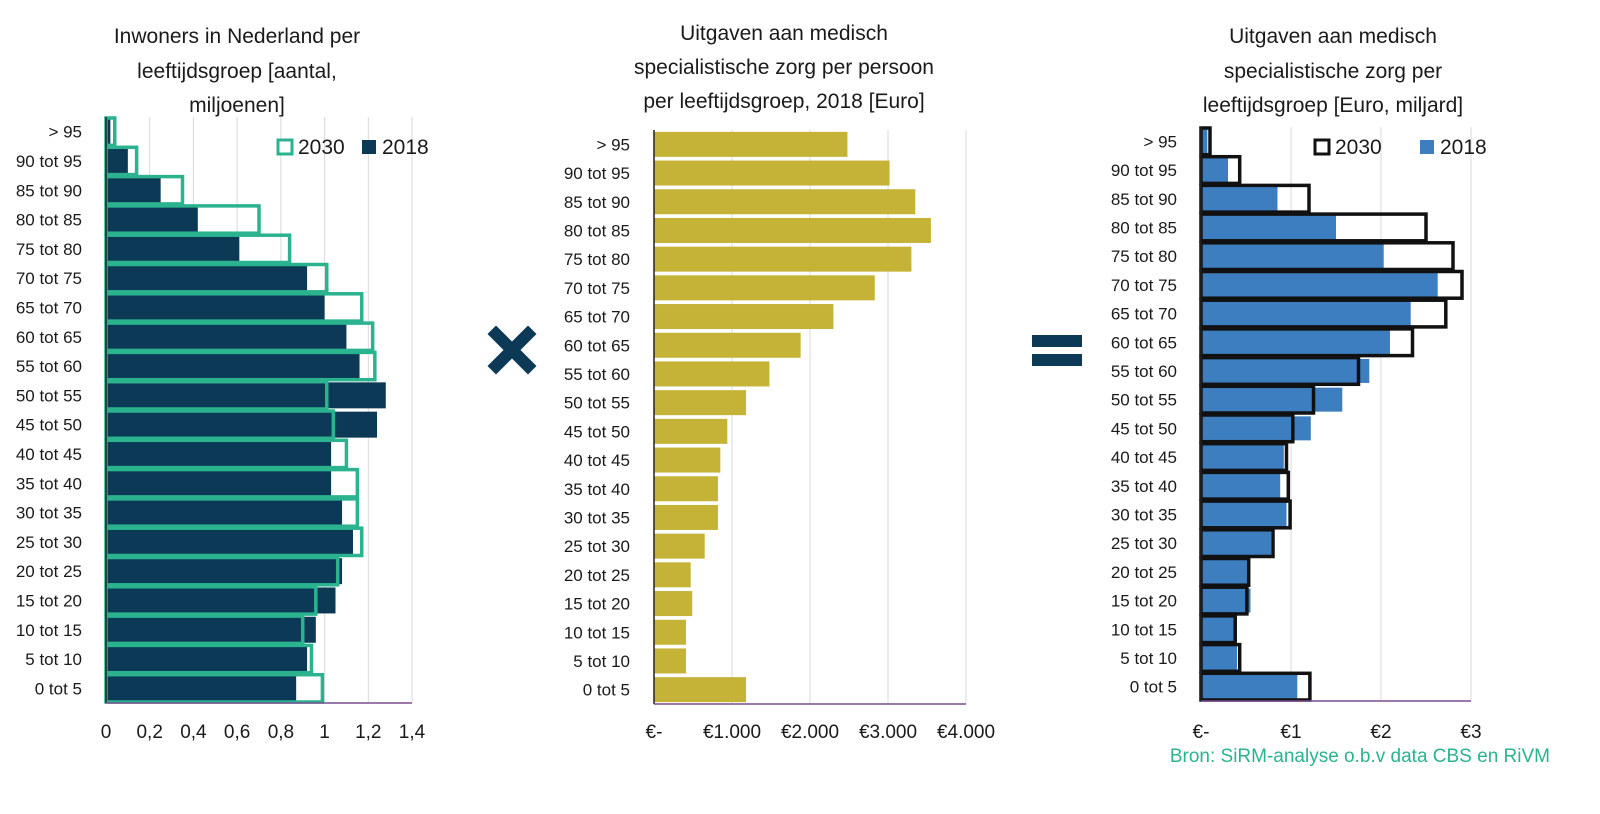 This screenshot has height=814, width=1600. I want to click on legend-item: 2030, so click(310, 147).